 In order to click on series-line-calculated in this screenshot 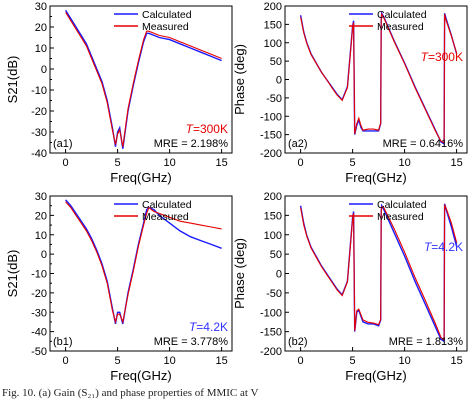, I will do `click(378, 273)`.